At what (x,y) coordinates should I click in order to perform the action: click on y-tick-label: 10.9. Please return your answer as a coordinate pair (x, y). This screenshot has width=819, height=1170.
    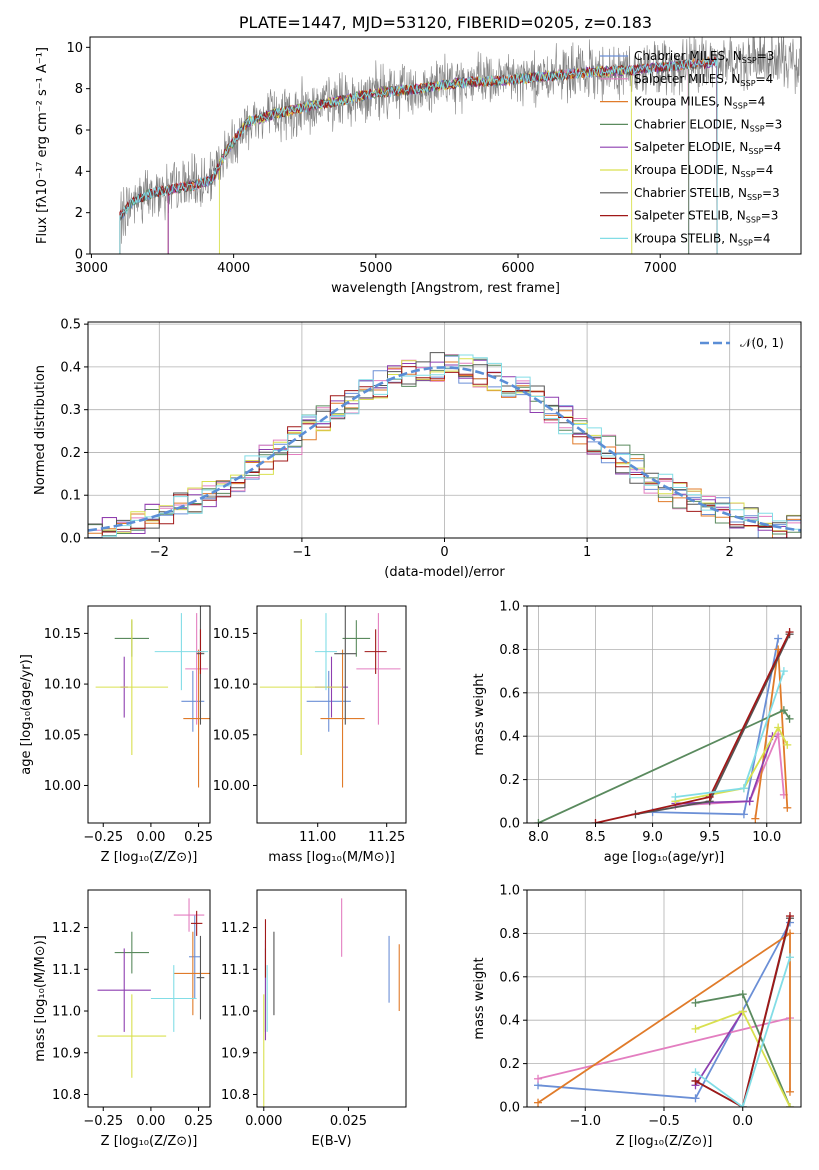
    Looking at the image, I should click on (235, 1053).